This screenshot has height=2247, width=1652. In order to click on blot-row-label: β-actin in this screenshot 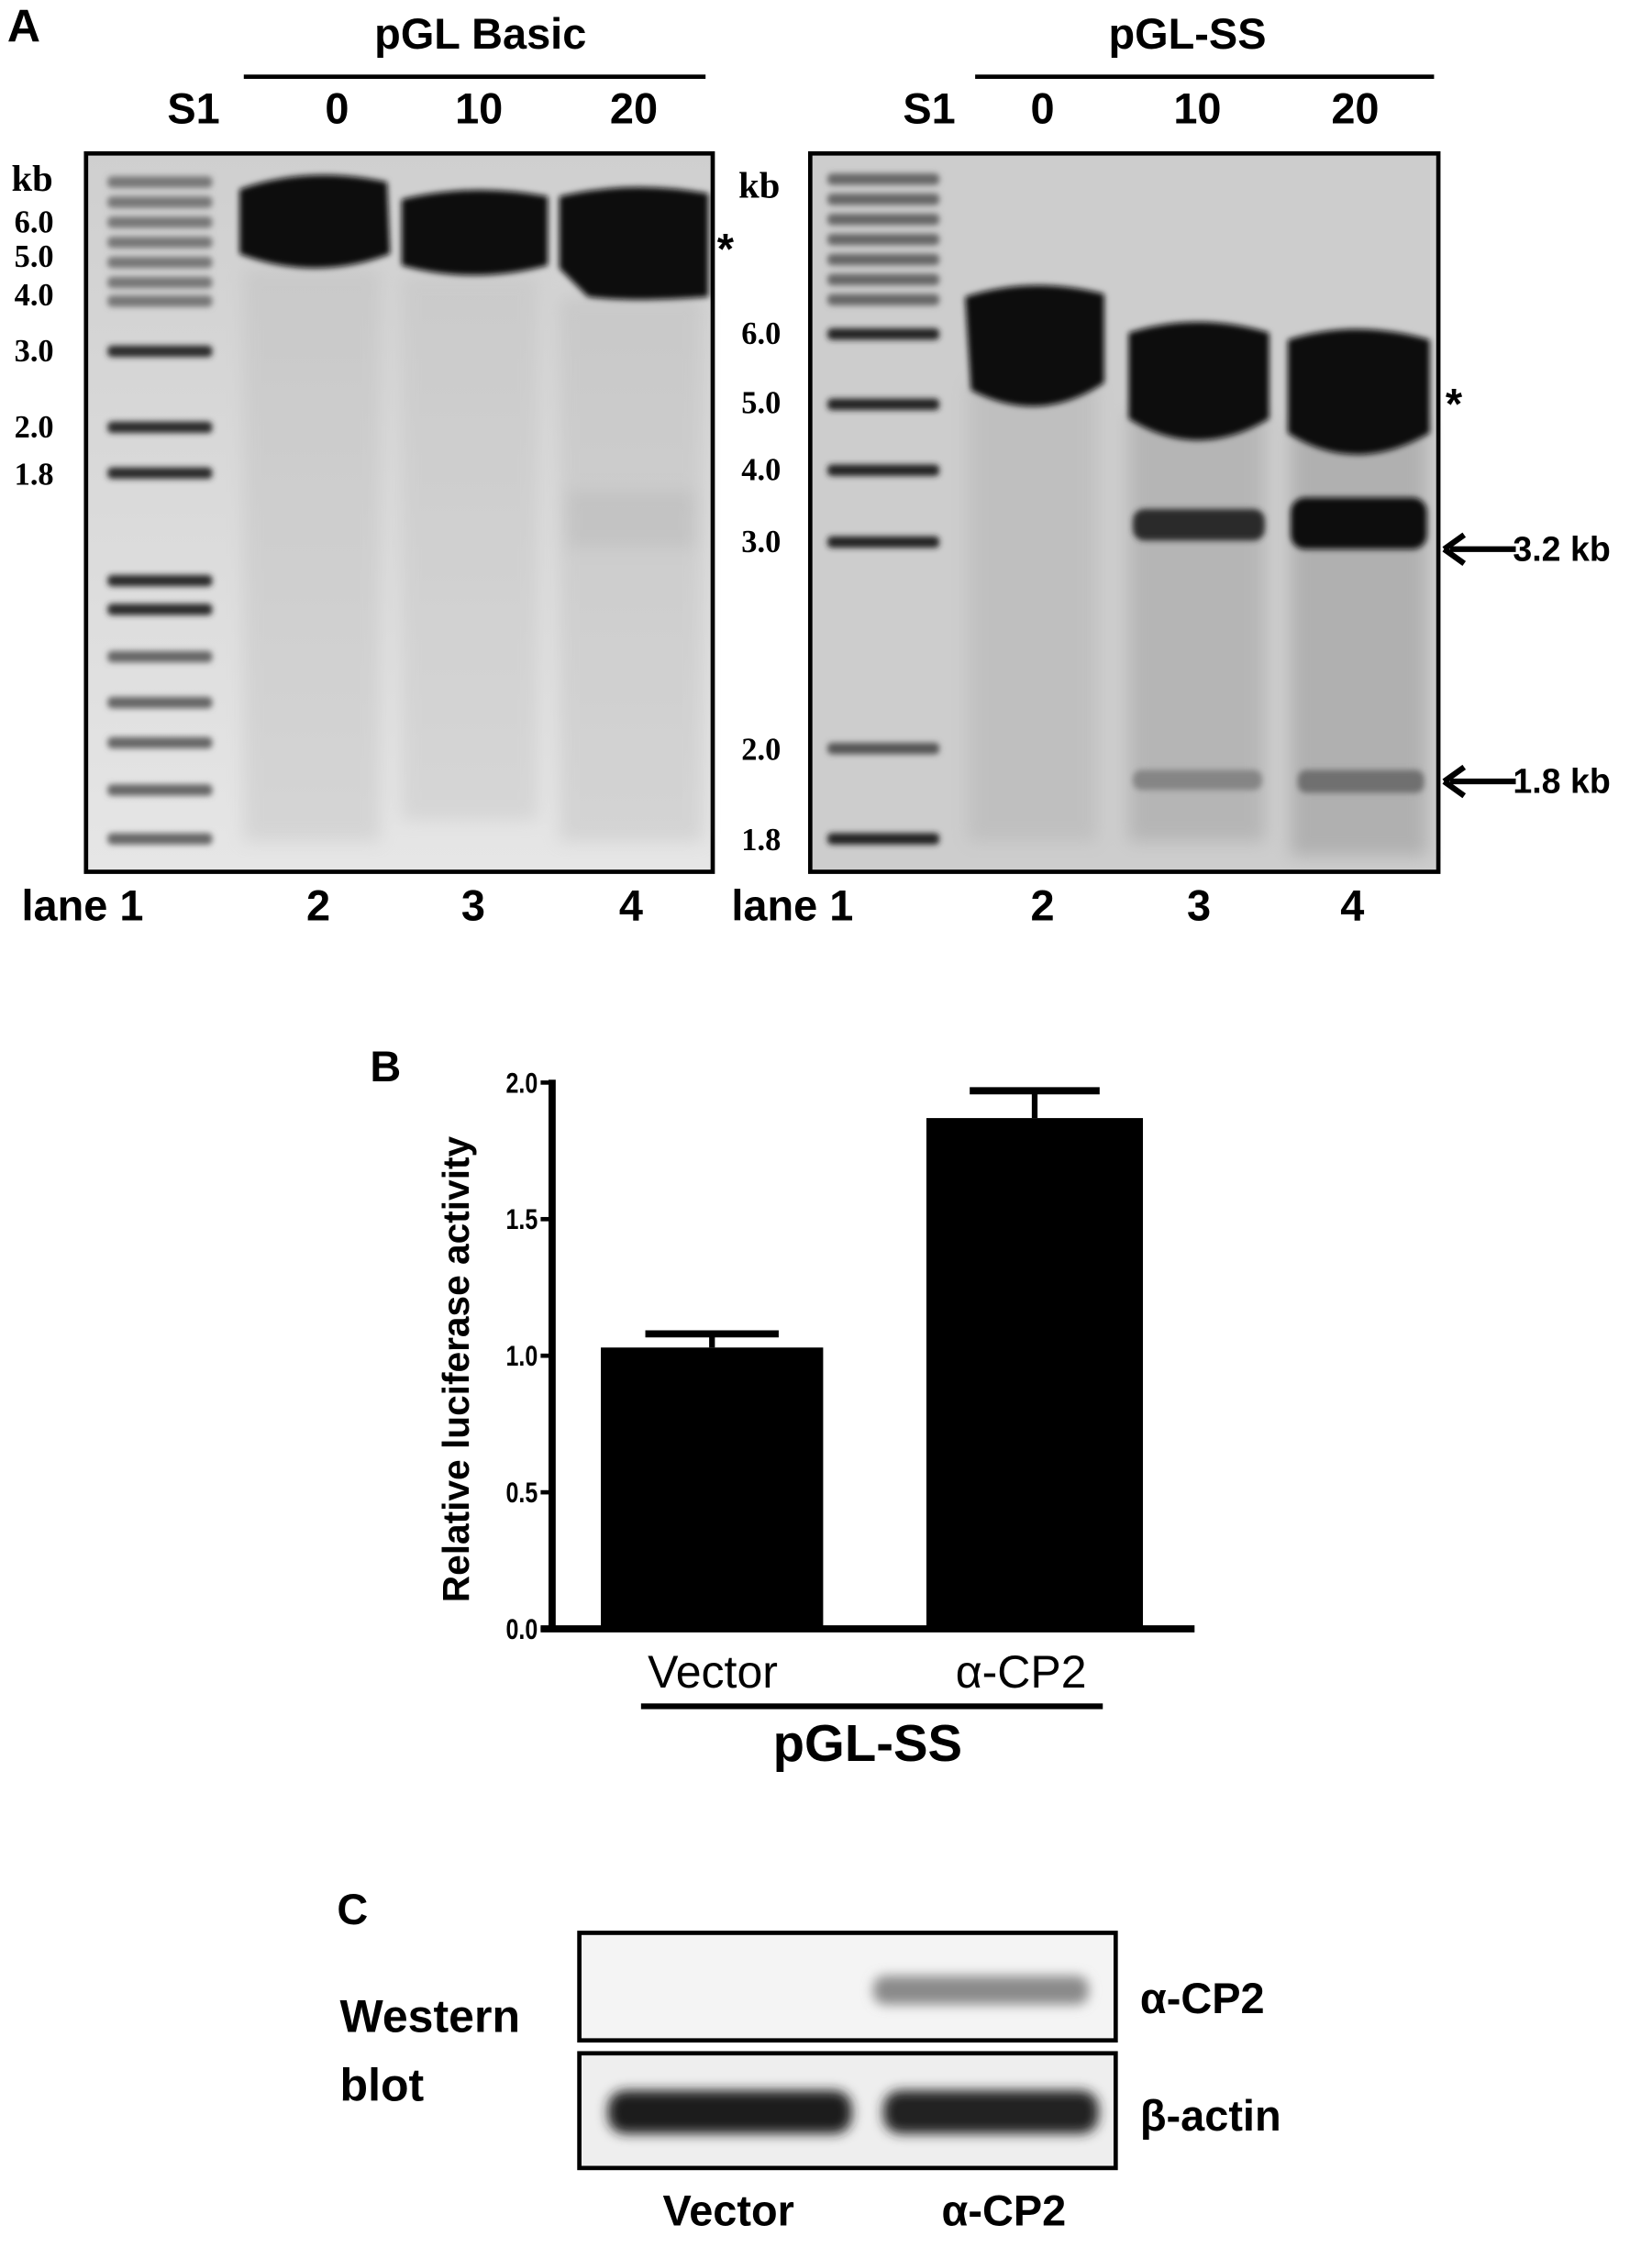, I will do `click(1210, 2117)`.